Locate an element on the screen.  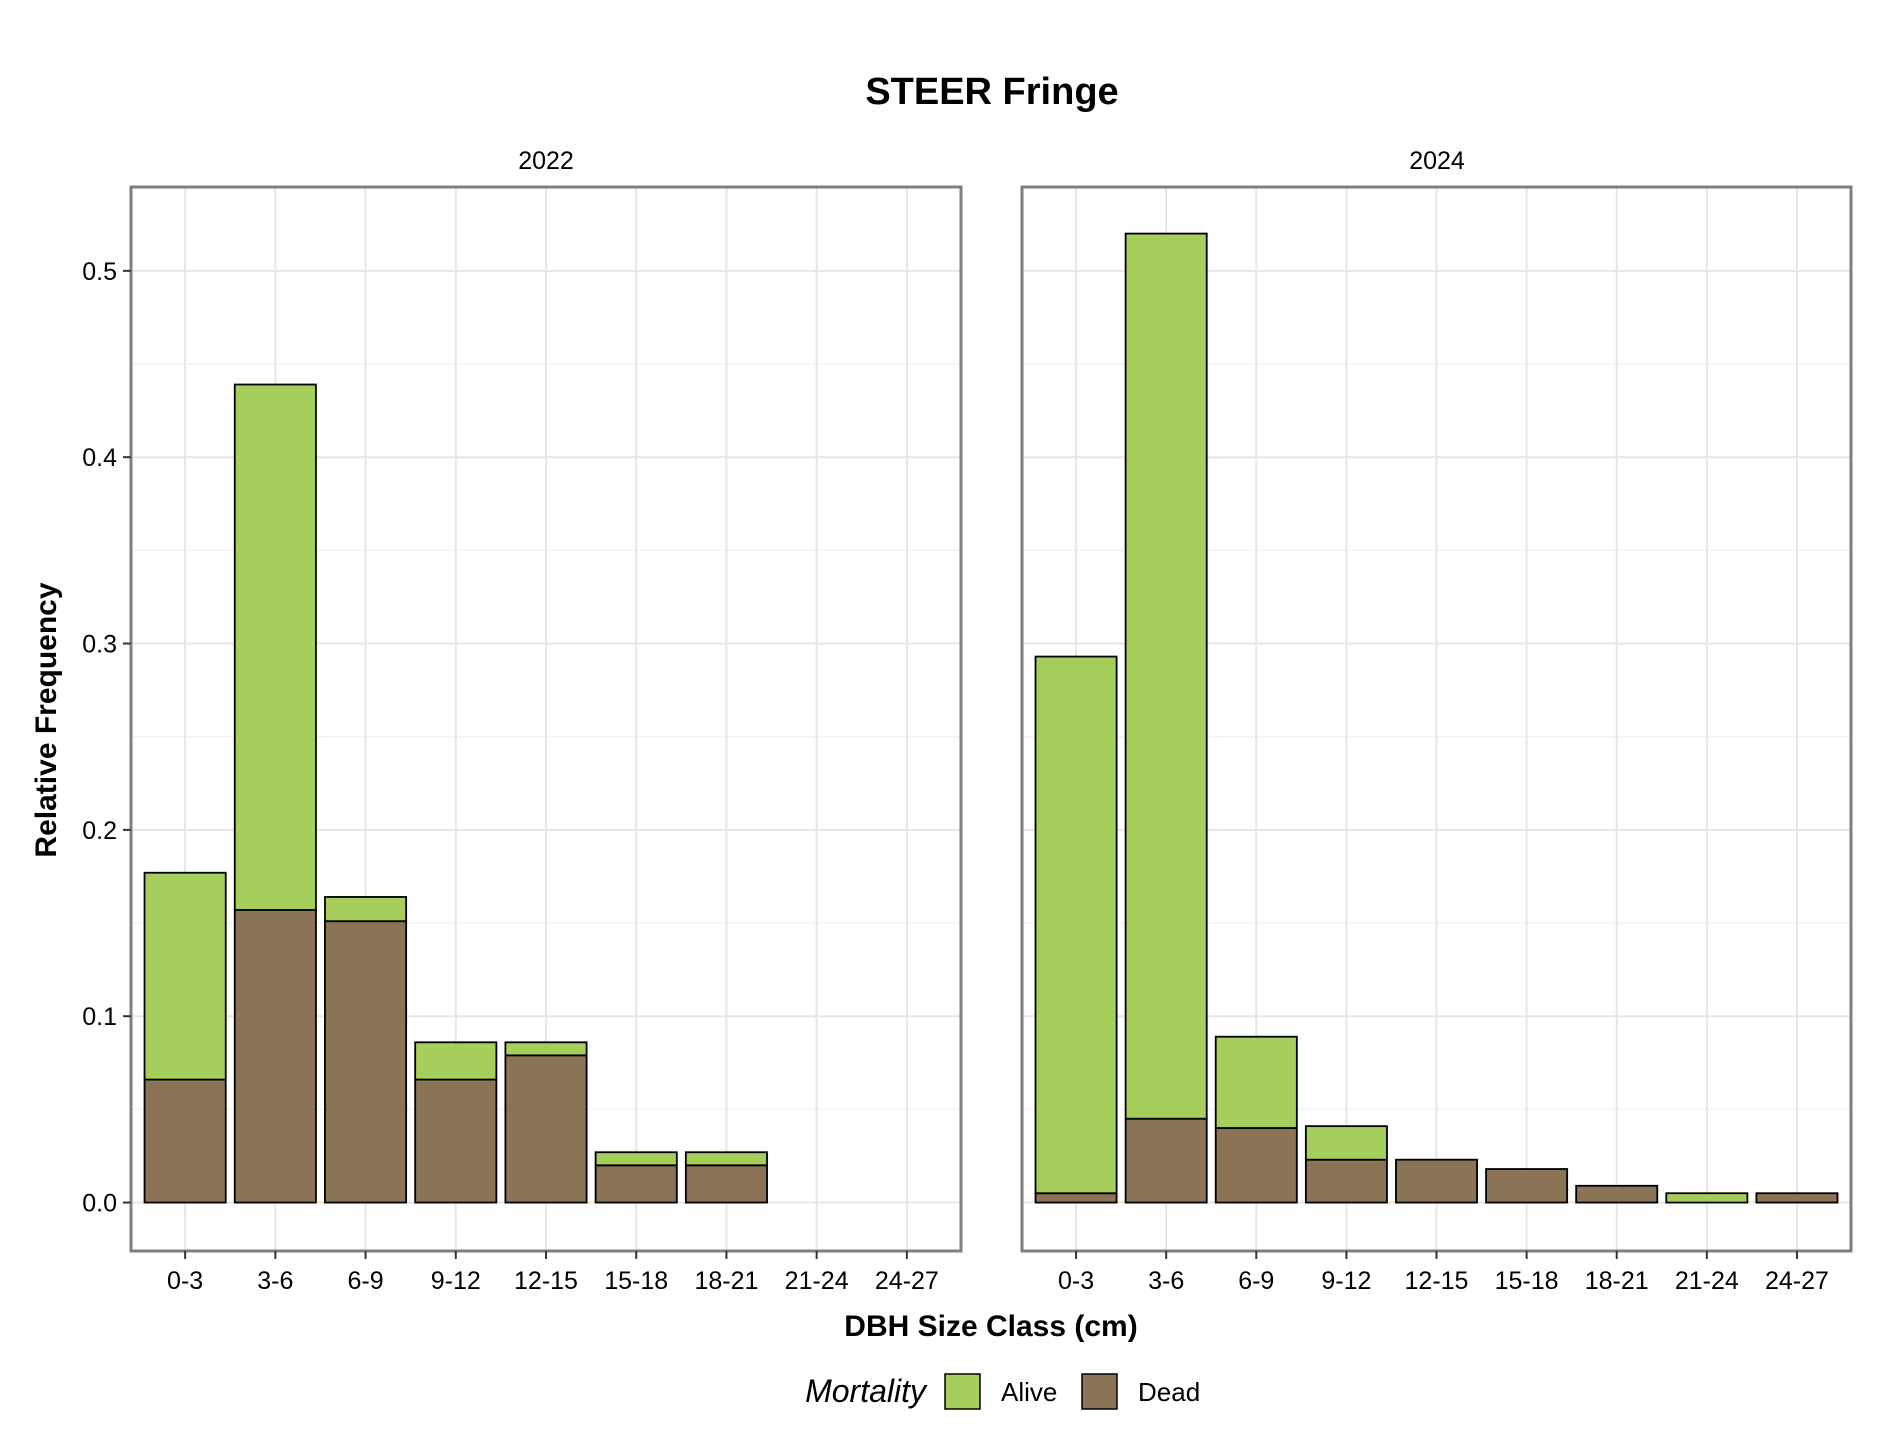
legend: Mortality Alive Dead is located at coordinates (1002, 1391).